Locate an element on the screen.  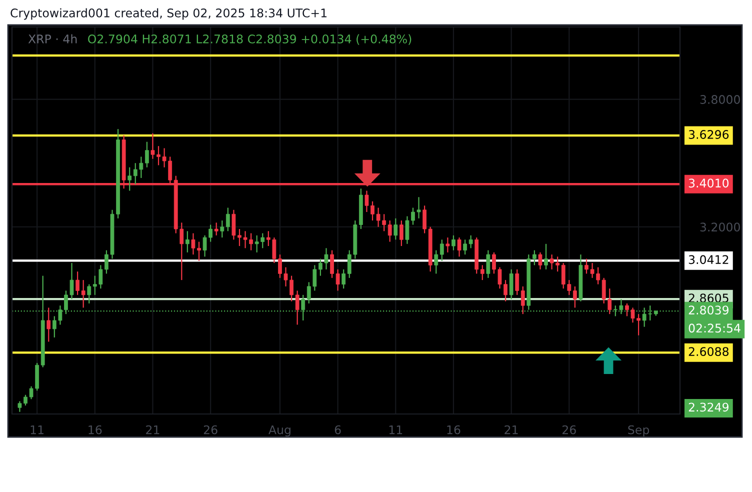
text: Cryptowizard001 created, Sep 02, 2025 18:34 UTC+1 is located at coordinates (168, 14).